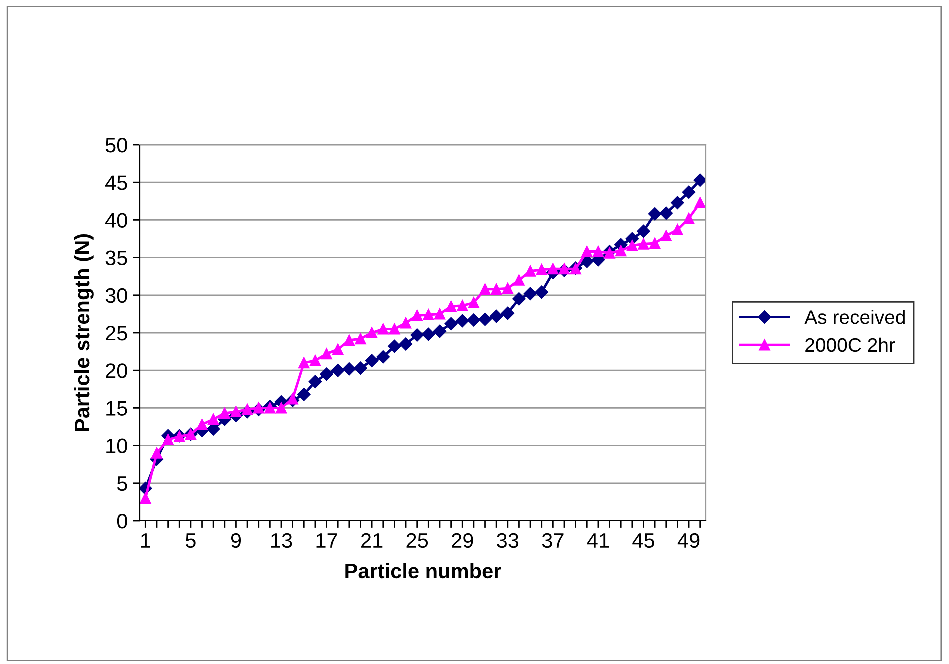 The width and height of the screenshot is (949, 664). What do you see at coordinates (236, 540) in the screenshot?
I see `x-tick-label: 9` at bounding box center [236, 540].